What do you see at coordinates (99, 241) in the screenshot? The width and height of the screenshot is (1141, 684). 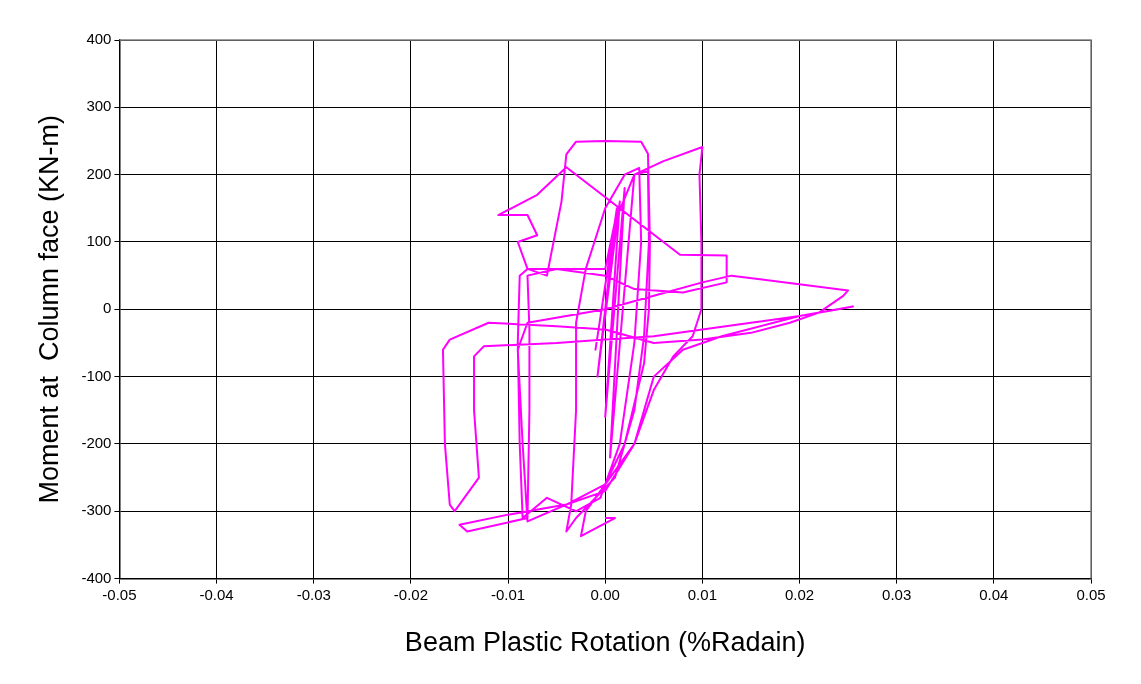 I see `y-tick-label: 100` at bounding box center [99, 241].